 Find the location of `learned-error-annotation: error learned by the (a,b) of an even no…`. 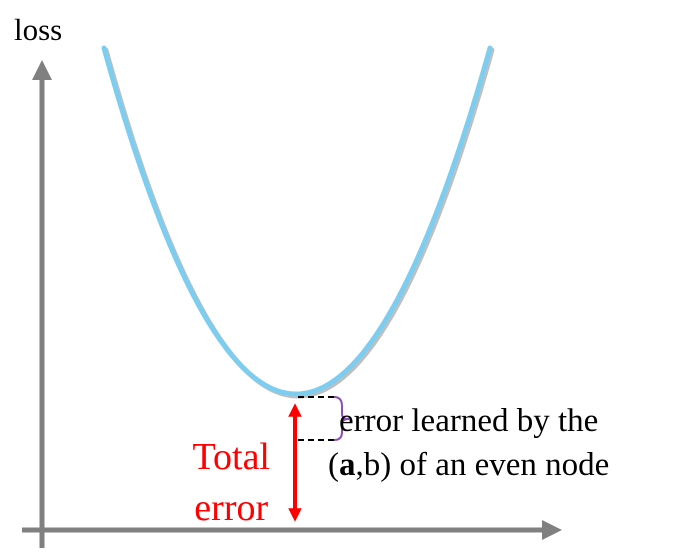

learned-error-annotation: error learned by the (a,b) of an even no… is located at coordinates (468, 443).